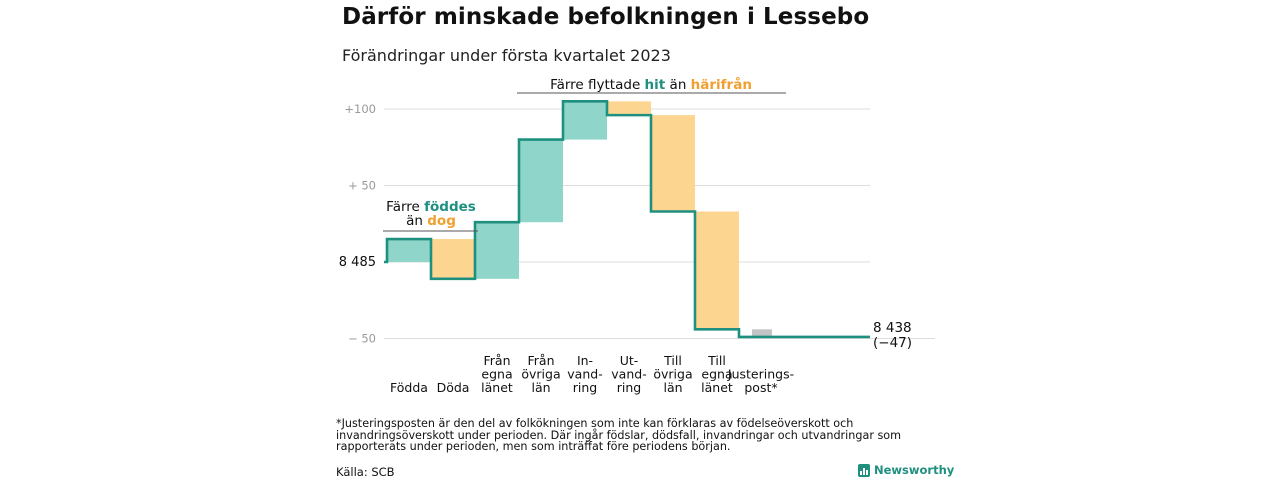 Image resolution: width=1280 pixels, height=480 pixels. I want to click on x-category-label: Ut-, so click(629, 360).